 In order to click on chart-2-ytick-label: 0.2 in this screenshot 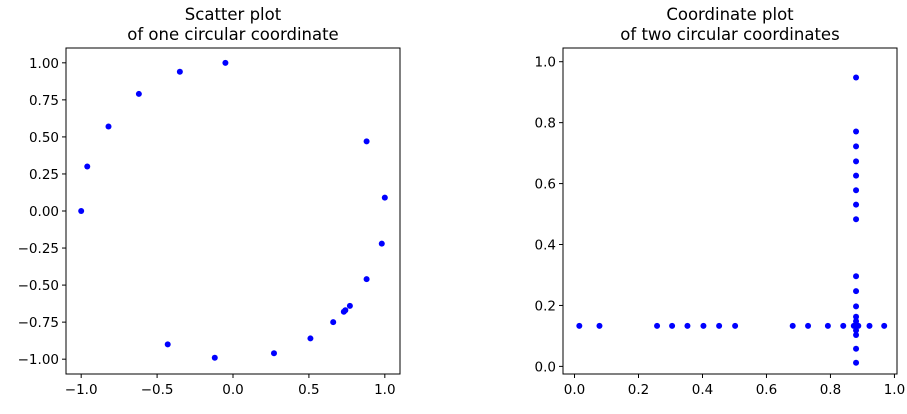, I will do `click(545, 306)`.